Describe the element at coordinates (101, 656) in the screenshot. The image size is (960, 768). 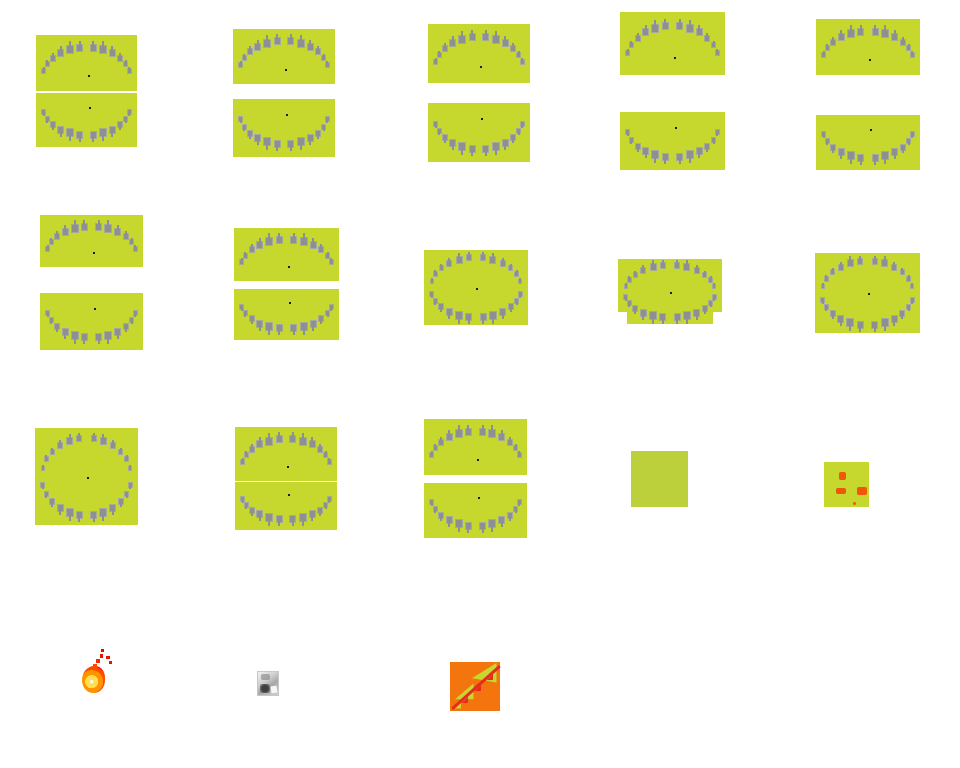
I see `flame-spark` at that location.